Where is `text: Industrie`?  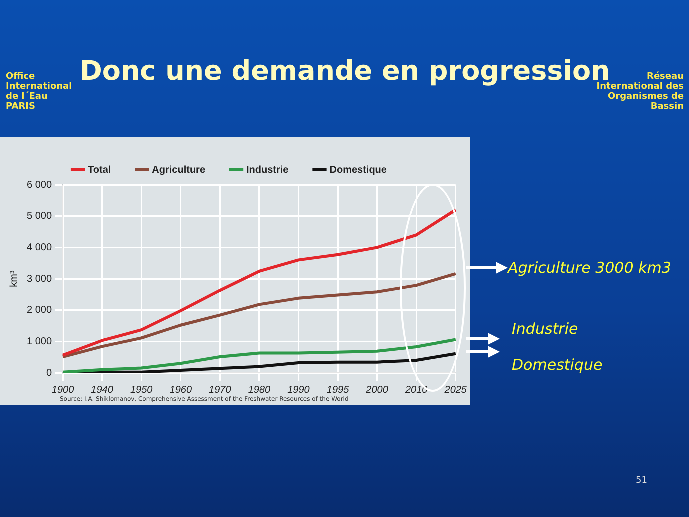 text: Industrie is located at coordinates (545, 329).